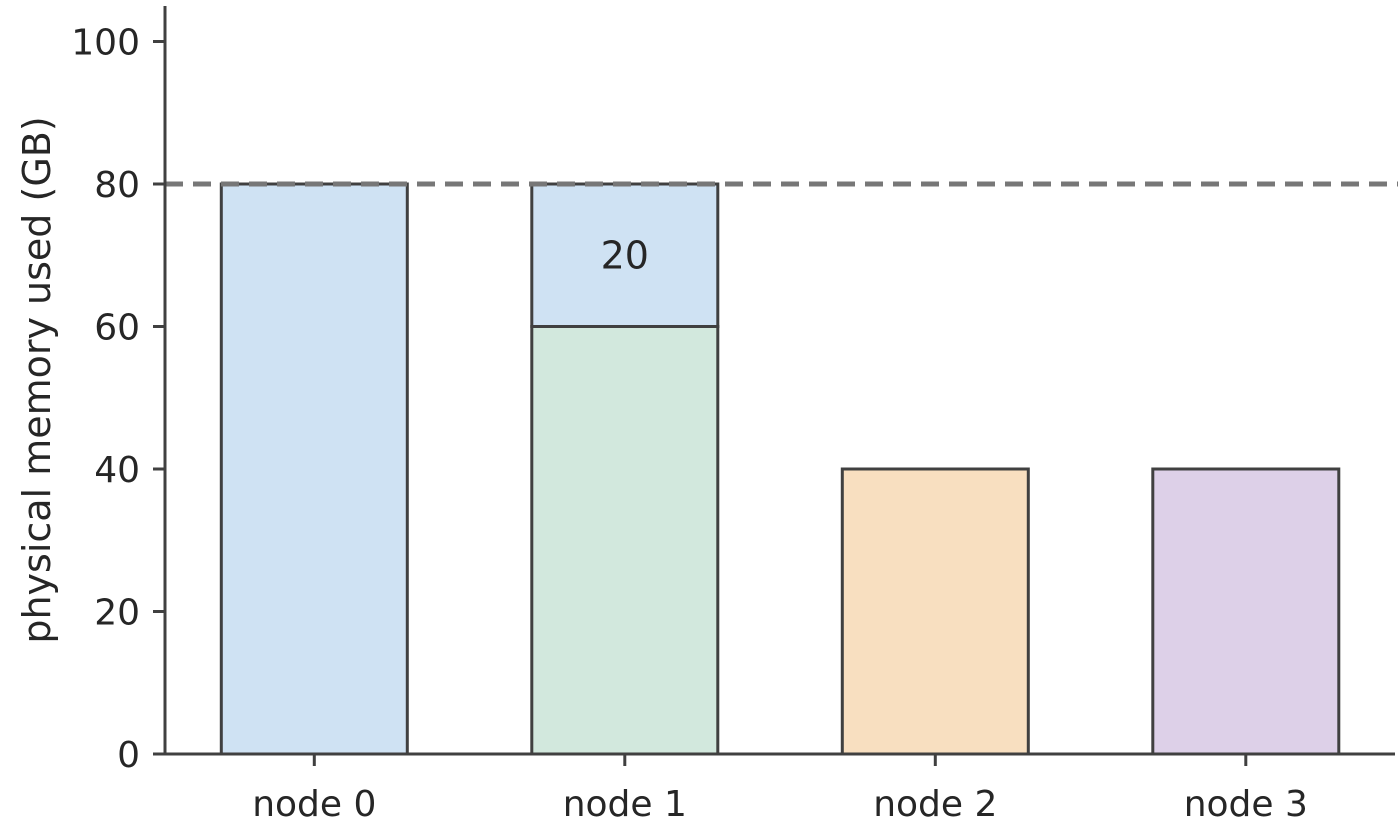 The height and width of the screenshot is (828, 1400). I want to click on y-tick-label: 20, so click(117, 613).